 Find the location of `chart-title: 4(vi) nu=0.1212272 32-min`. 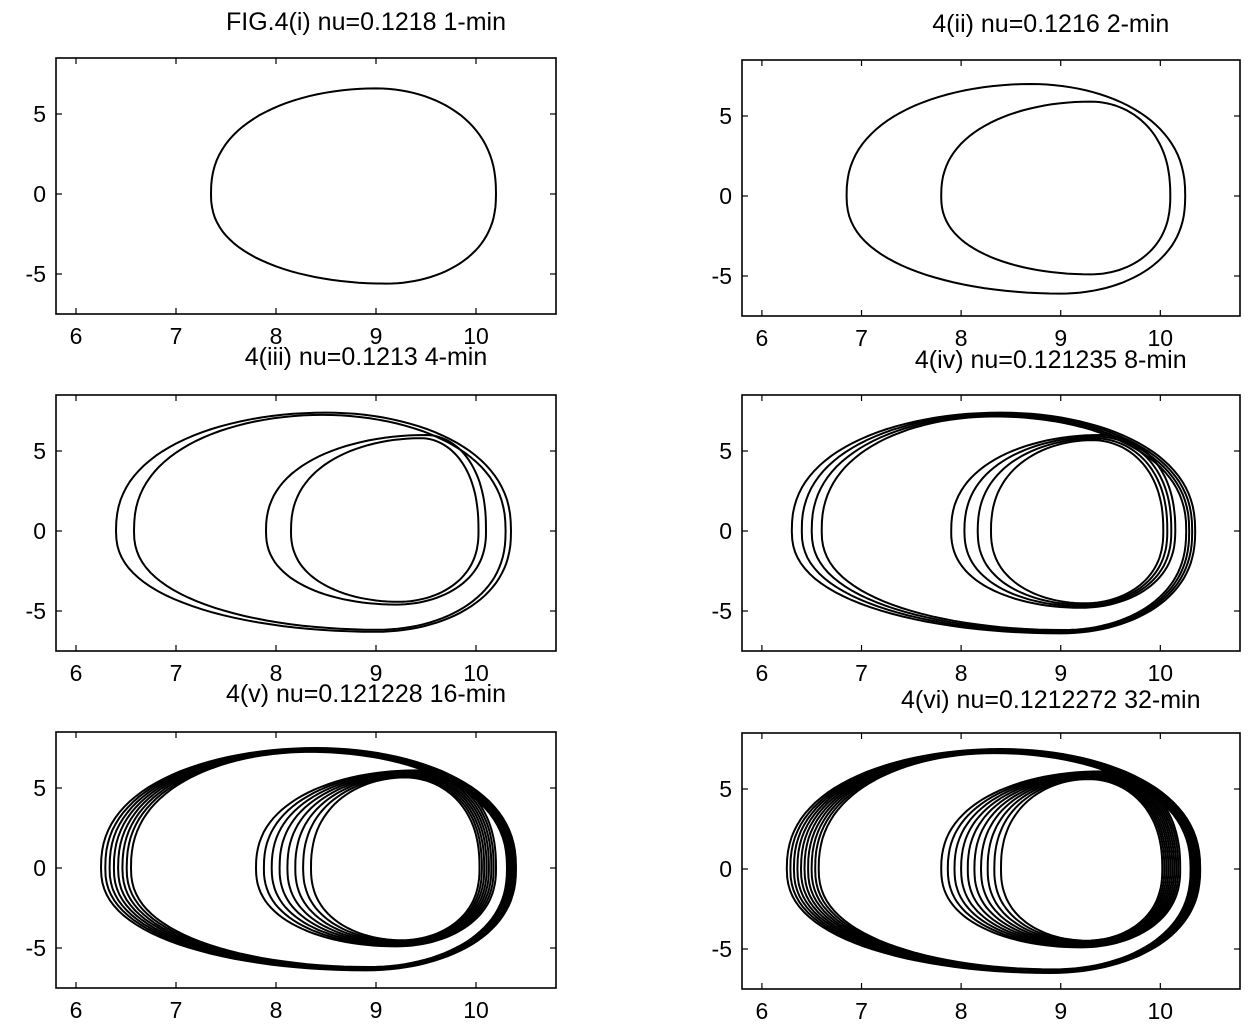

chart-title: 4(vi) nu=0.1212272 32-min is located at coordinates (1051, 700).